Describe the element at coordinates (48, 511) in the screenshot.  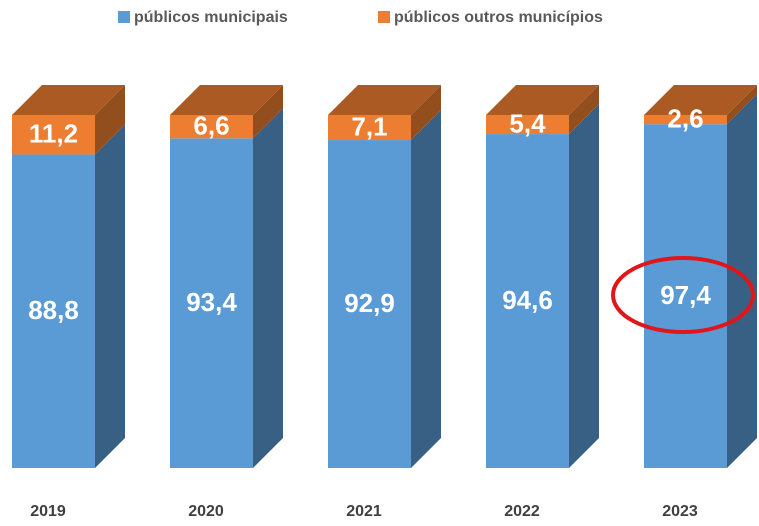
I see `x-tick-label: 2019` at that location.